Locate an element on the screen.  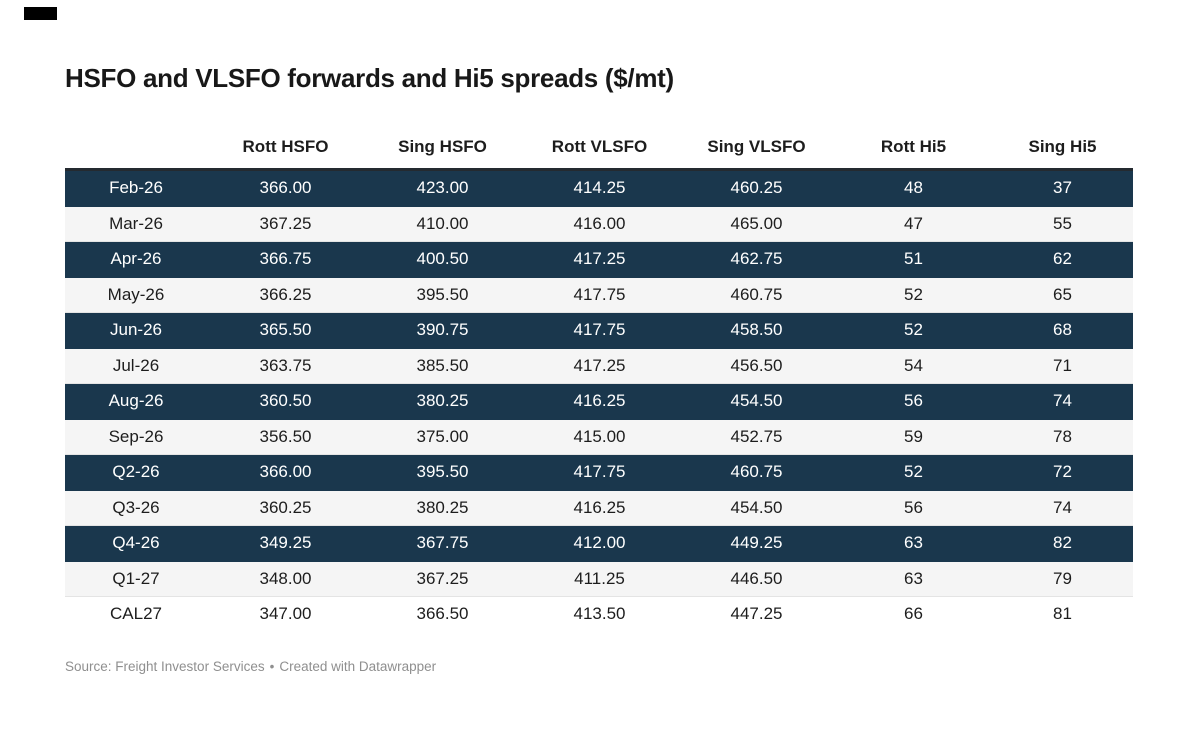
screenshot-artifact-mark is located at coordinates (40, 13).